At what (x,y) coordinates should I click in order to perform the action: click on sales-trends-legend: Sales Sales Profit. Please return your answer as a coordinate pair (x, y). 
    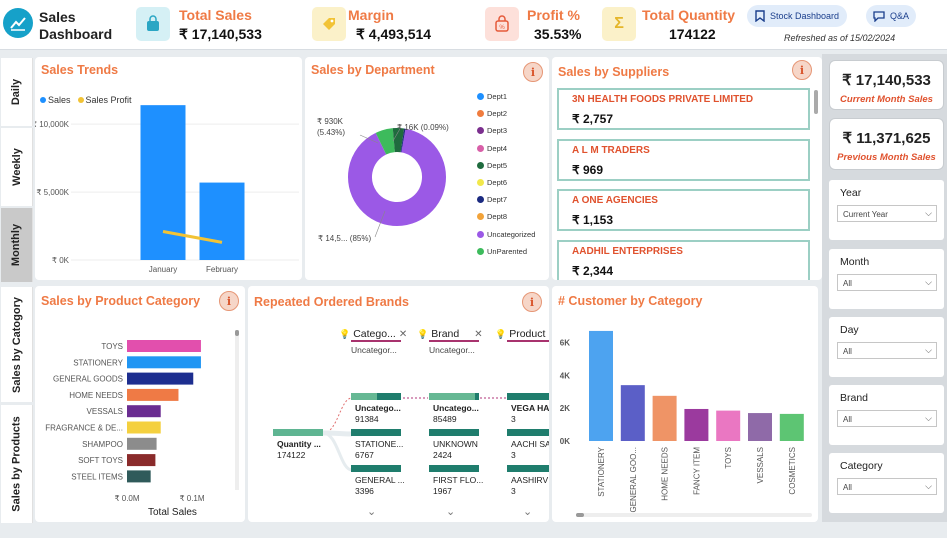
    Looking at the image, I should click on (86, 100).